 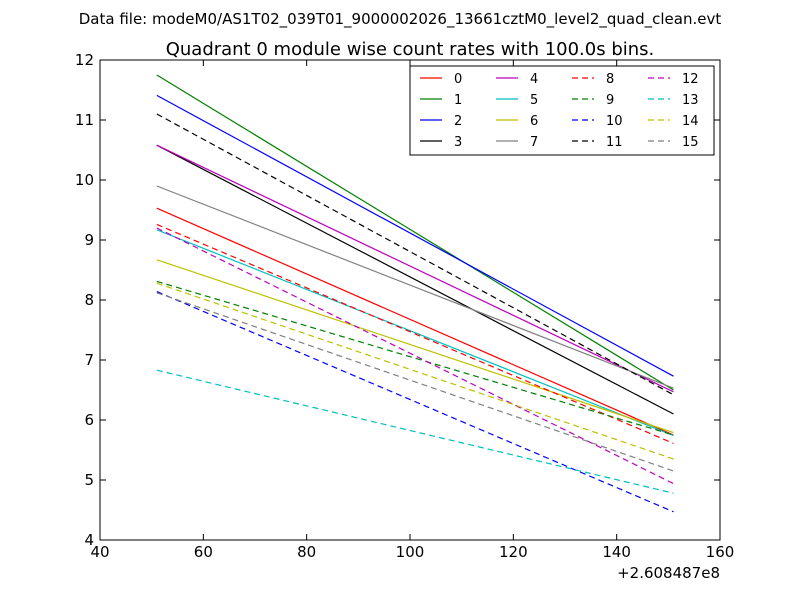 What do you see at coordinates (690, 100) in the screenshot?
I see `legend-label-13: 13` at bounding box center [690, 100].